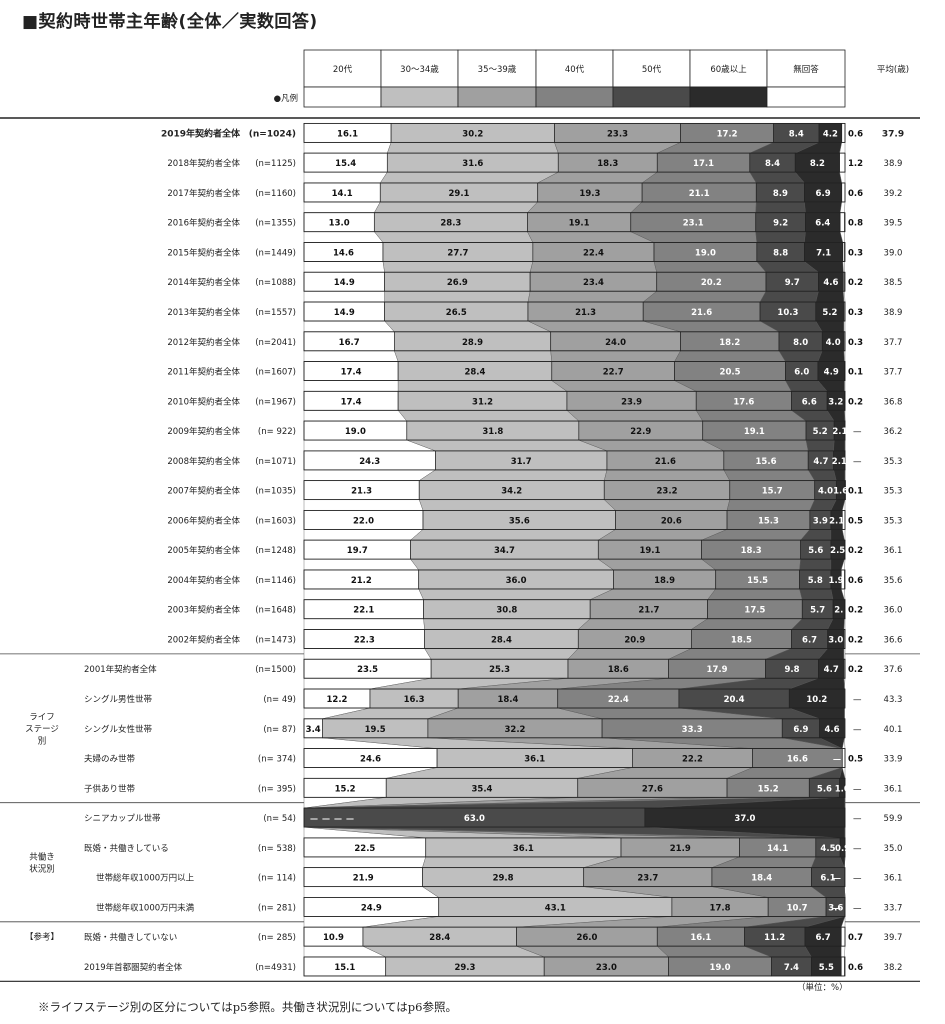 The height and width of the screenshot is (1024, 945). What do you see at coordinates (893, 492) in the screenshot?
I see `row-average: 35.3` at bounding box center [893, 492].